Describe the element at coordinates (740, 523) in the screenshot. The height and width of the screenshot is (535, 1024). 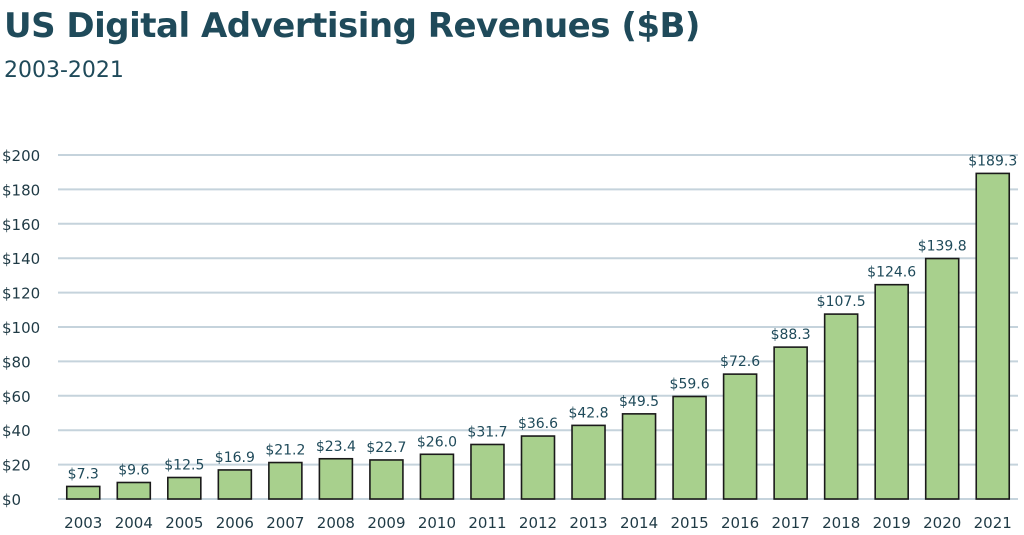
I see `x-tick-label-2016: 2016` at that location.